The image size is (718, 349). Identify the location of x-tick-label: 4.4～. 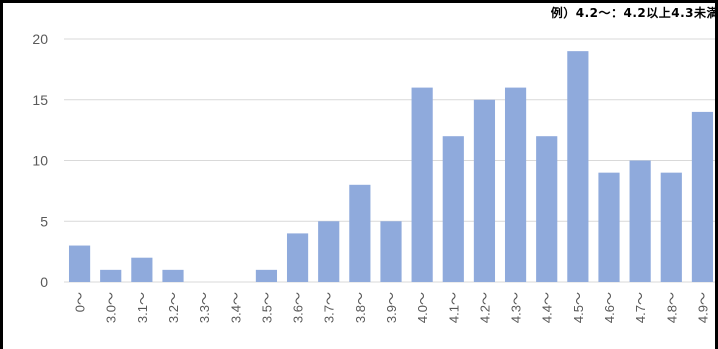
(547, 307).